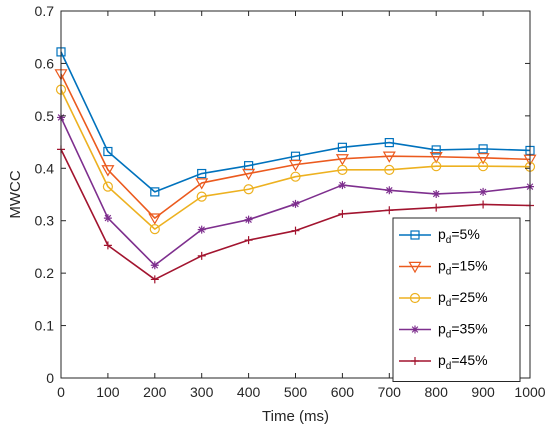 Image resolution: width=550 pixels, height=432 pixels. Describe the element at coordinates (45, 273) in the screenshot. I see `y-tick-label: 0.2` at that location.